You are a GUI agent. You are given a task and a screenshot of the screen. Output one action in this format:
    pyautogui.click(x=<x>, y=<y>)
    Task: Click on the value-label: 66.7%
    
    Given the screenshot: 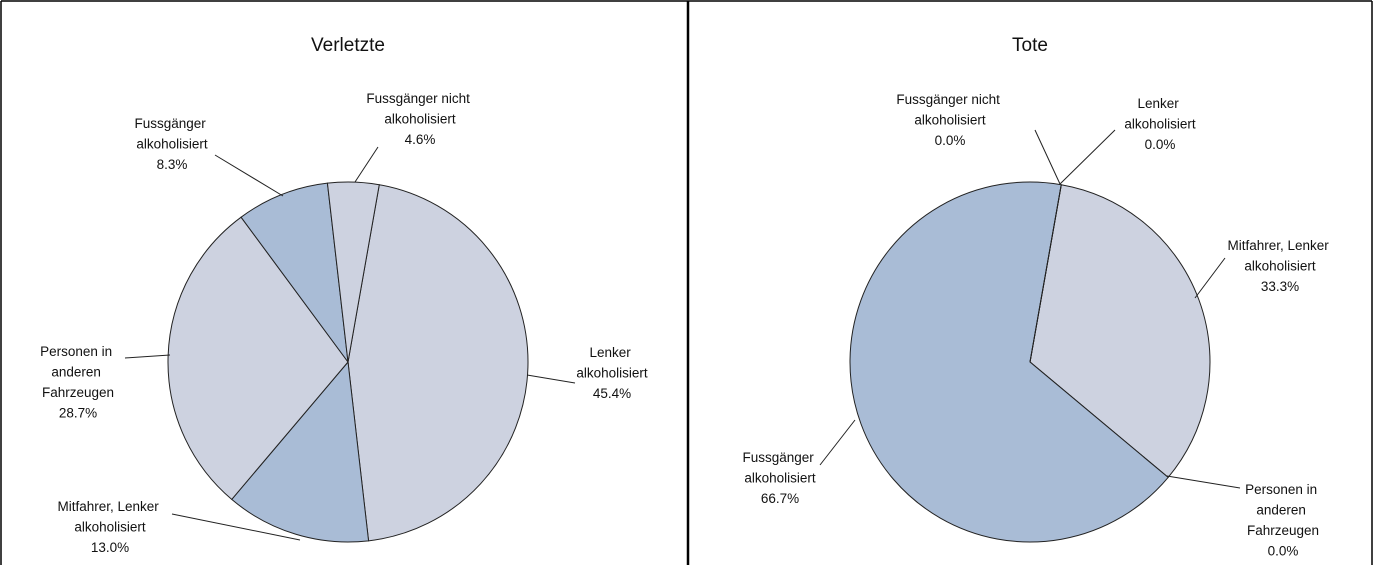 What is the action you would take?
    pyautogui.click(x=780, y=498)
    